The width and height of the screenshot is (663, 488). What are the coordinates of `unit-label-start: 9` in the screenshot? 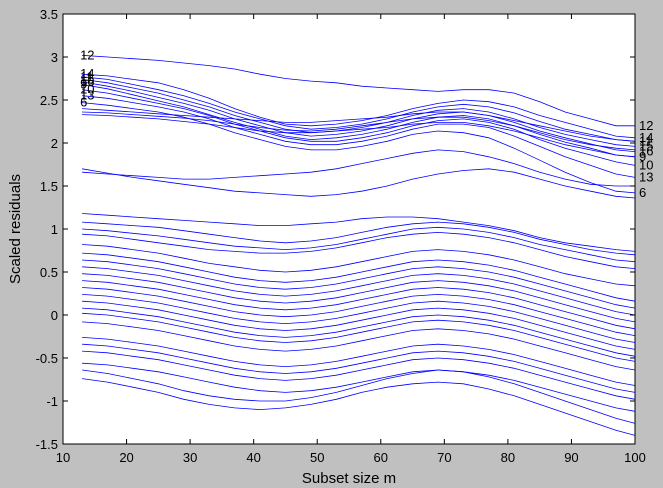 It's located at (83, 84).